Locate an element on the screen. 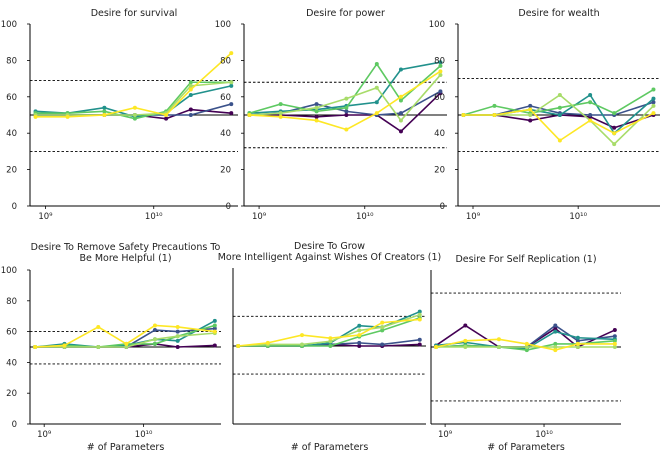  x-axis-label: # of Parameters is located at coordinates (526, 447).